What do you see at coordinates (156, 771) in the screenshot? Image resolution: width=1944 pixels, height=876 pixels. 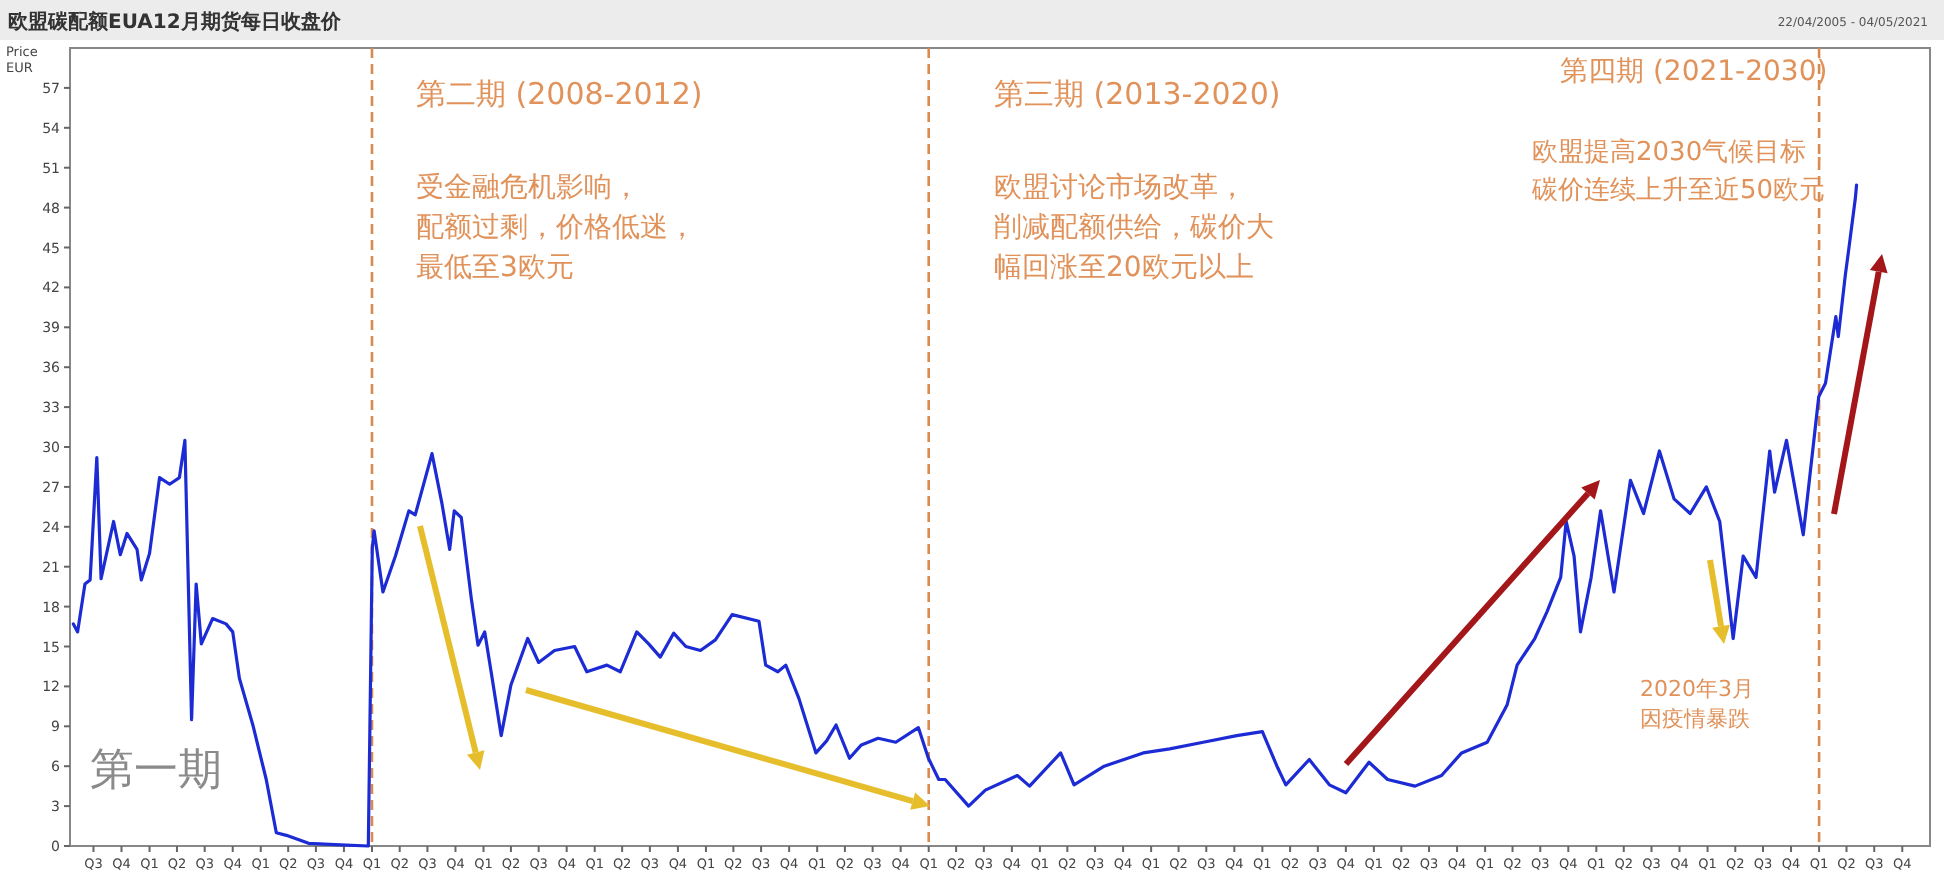 I see `annotation: 第一期` at bounding box center [156, 771].